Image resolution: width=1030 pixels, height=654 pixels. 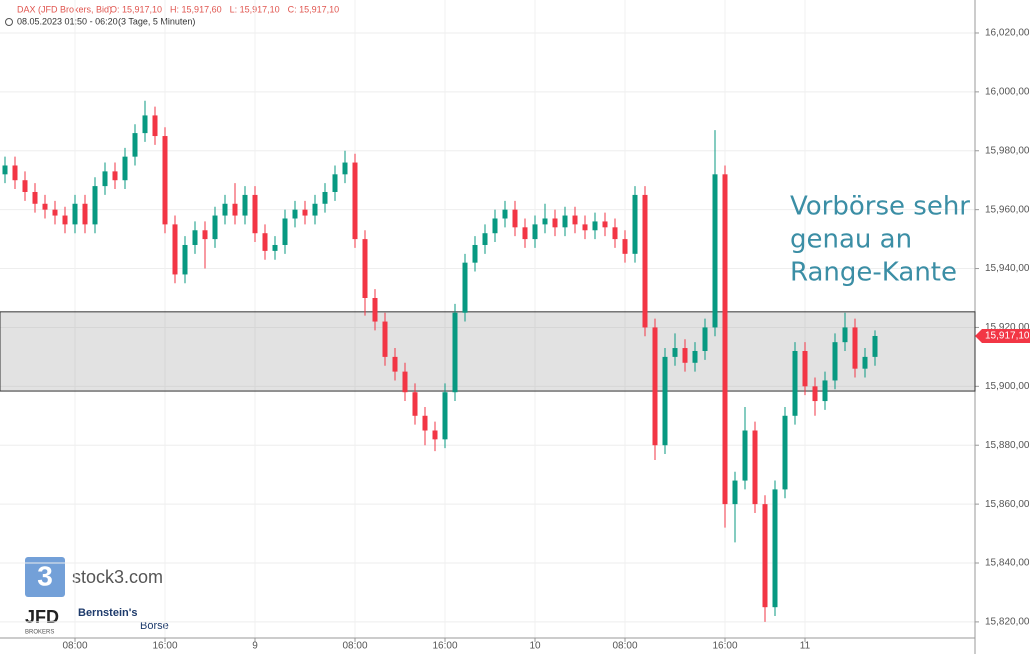 I want to click on x-tick-label: 10, so click(x=535, y=646).